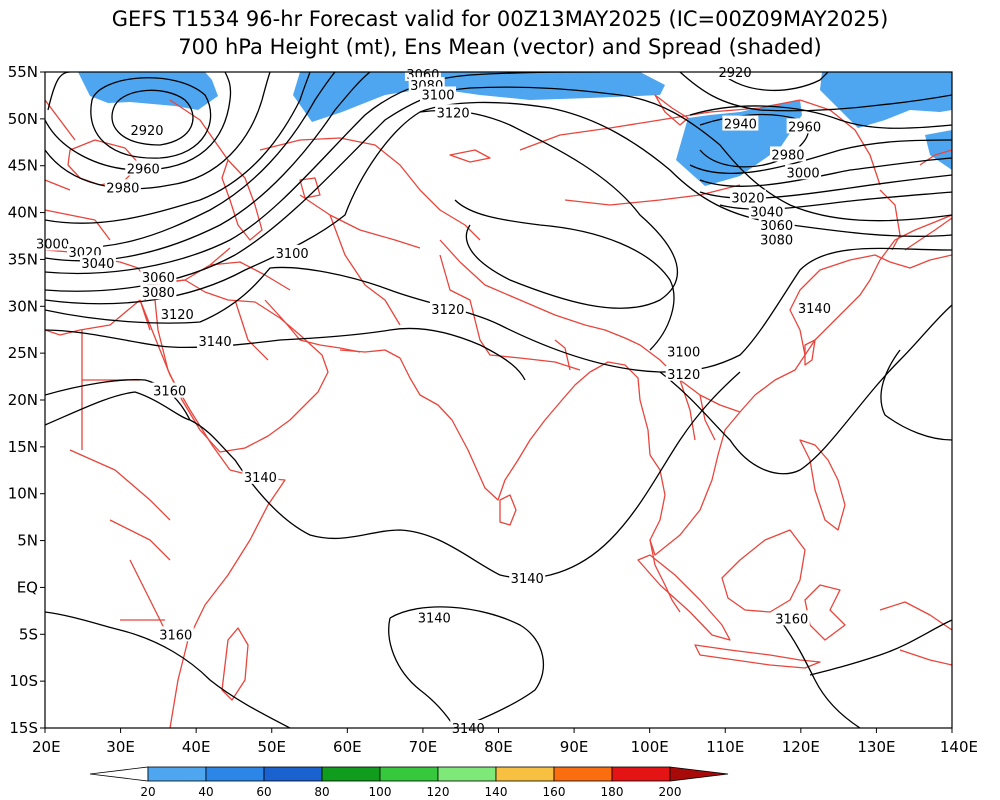 The width and height of the screenshot is (1000, 800). I want to click on contour-3140-loop, so click(466, 667).